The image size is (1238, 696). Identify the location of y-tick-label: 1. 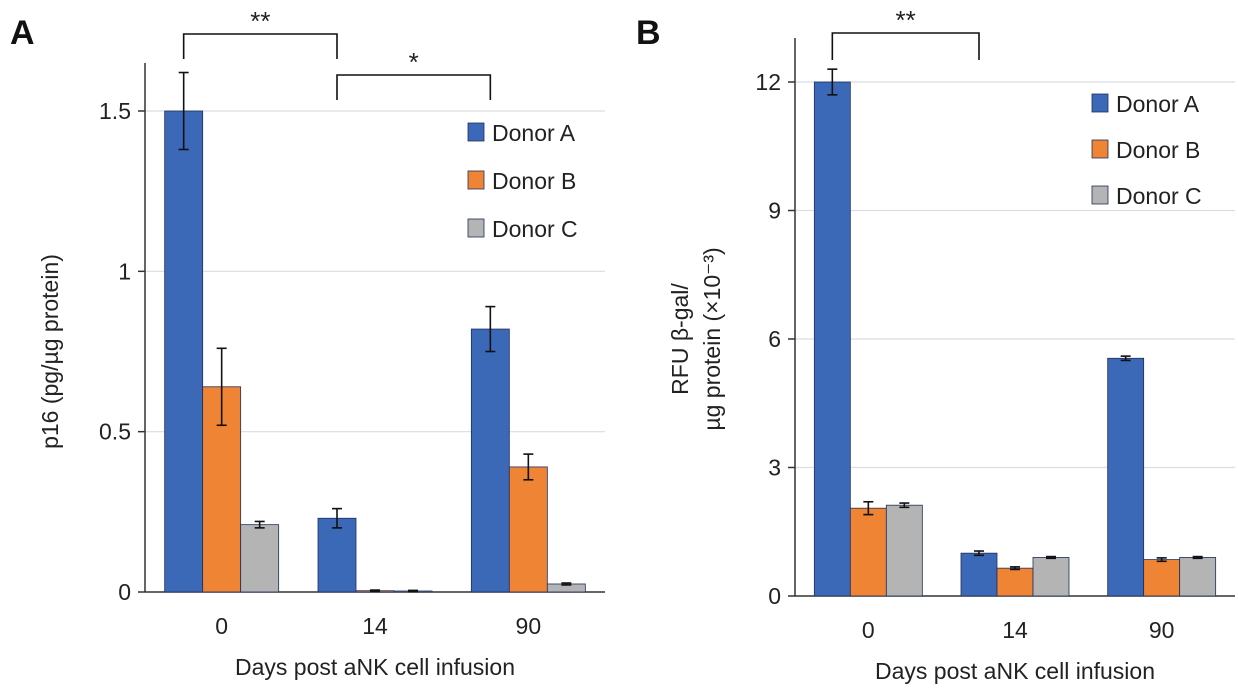
(124, 271).